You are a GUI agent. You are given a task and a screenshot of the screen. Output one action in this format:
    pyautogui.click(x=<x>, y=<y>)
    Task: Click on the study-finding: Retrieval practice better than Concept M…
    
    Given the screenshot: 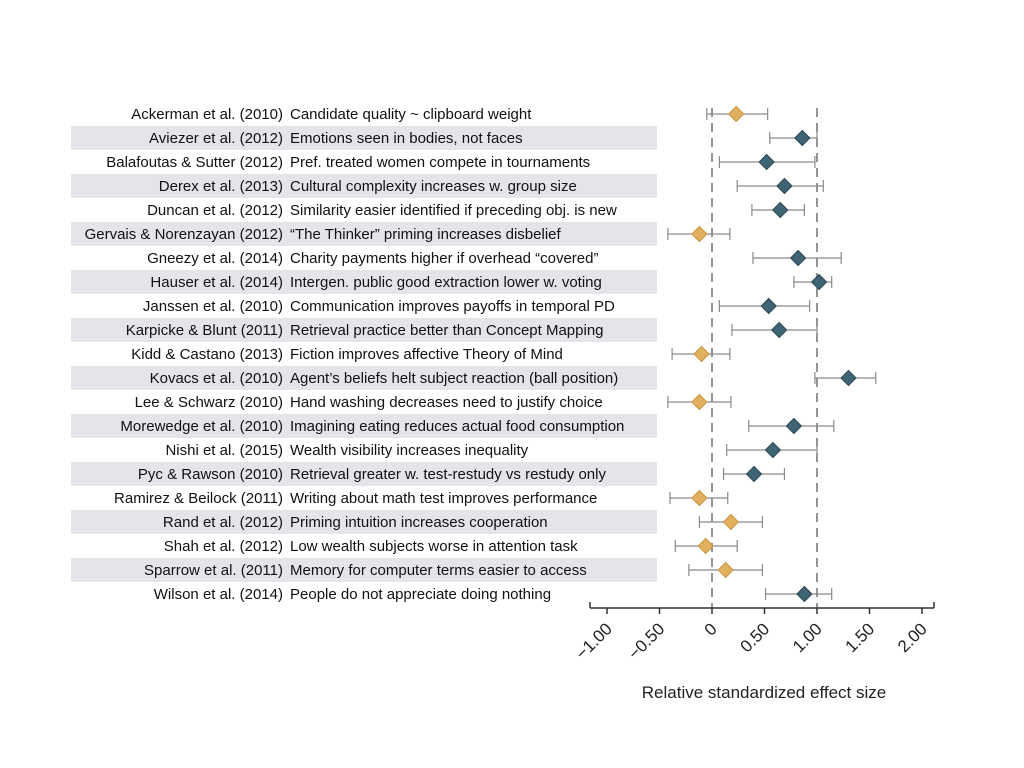 What is the action you would take?
    pyautogui.click(x=447, y=330)
    